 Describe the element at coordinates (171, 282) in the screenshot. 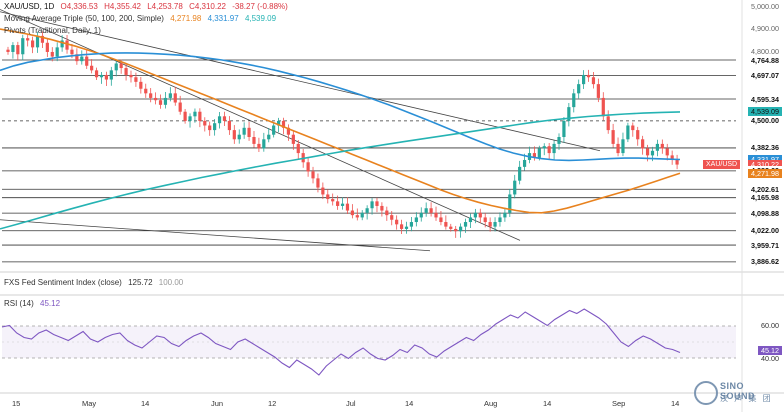

I see `sentiment-ref: 100.00` at that location.